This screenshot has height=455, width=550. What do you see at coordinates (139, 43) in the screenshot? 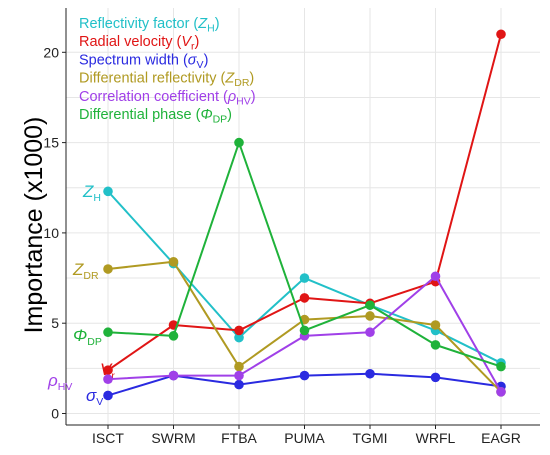
I see `legend-entry: Radial velocity (Vr)` at bounding box center [139, 43].